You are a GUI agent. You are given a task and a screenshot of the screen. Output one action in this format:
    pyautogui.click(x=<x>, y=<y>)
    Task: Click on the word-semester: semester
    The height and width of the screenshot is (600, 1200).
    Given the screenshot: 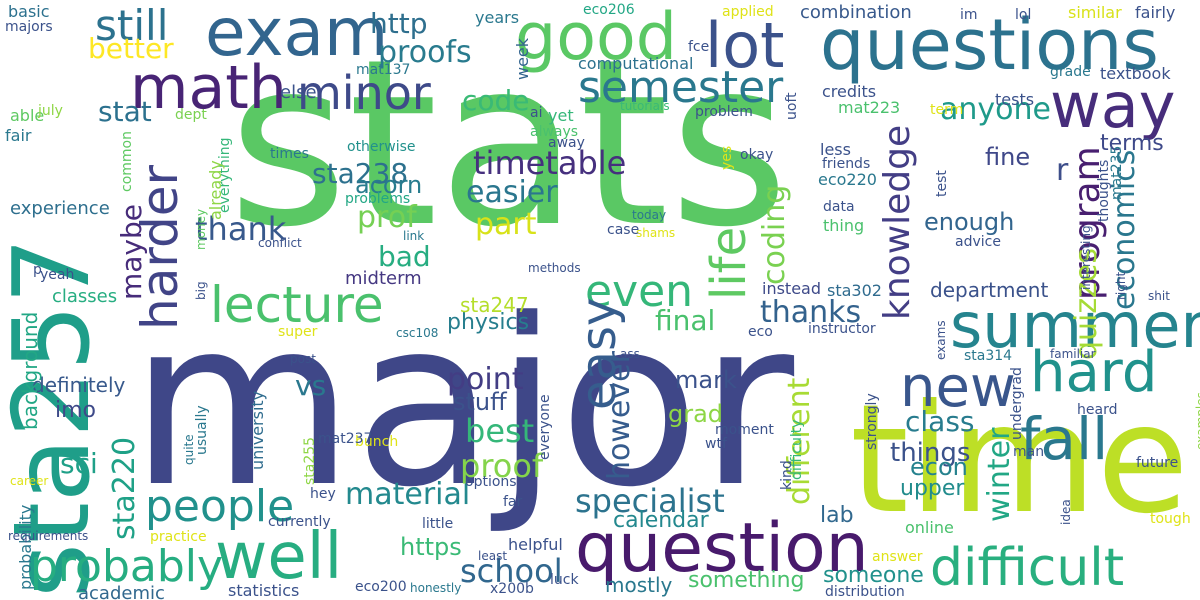 What is the action you would take?
    pyautogui.click(x=681, y=87)
    